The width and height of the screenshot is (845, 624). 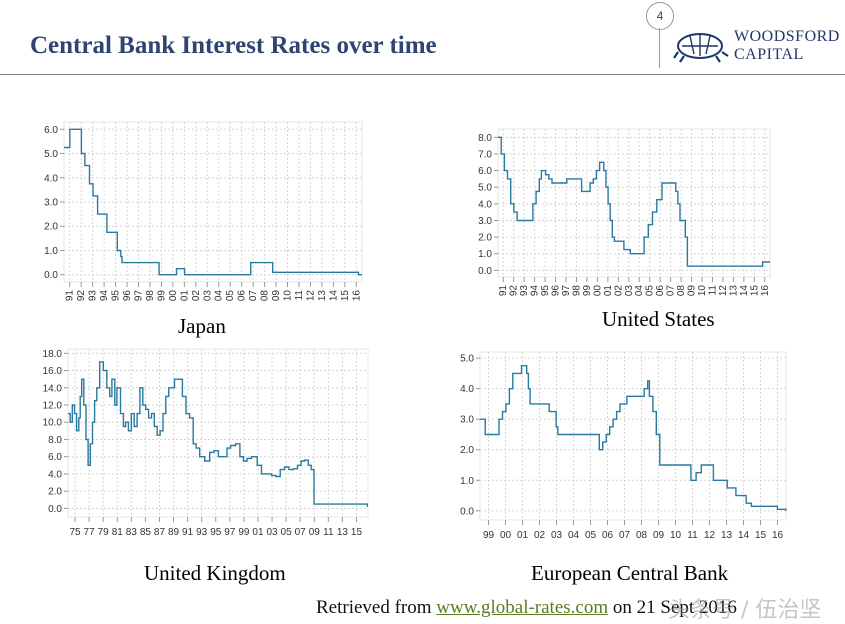 I want to click on x-tick-label: 00, so click(x=597, y=291).